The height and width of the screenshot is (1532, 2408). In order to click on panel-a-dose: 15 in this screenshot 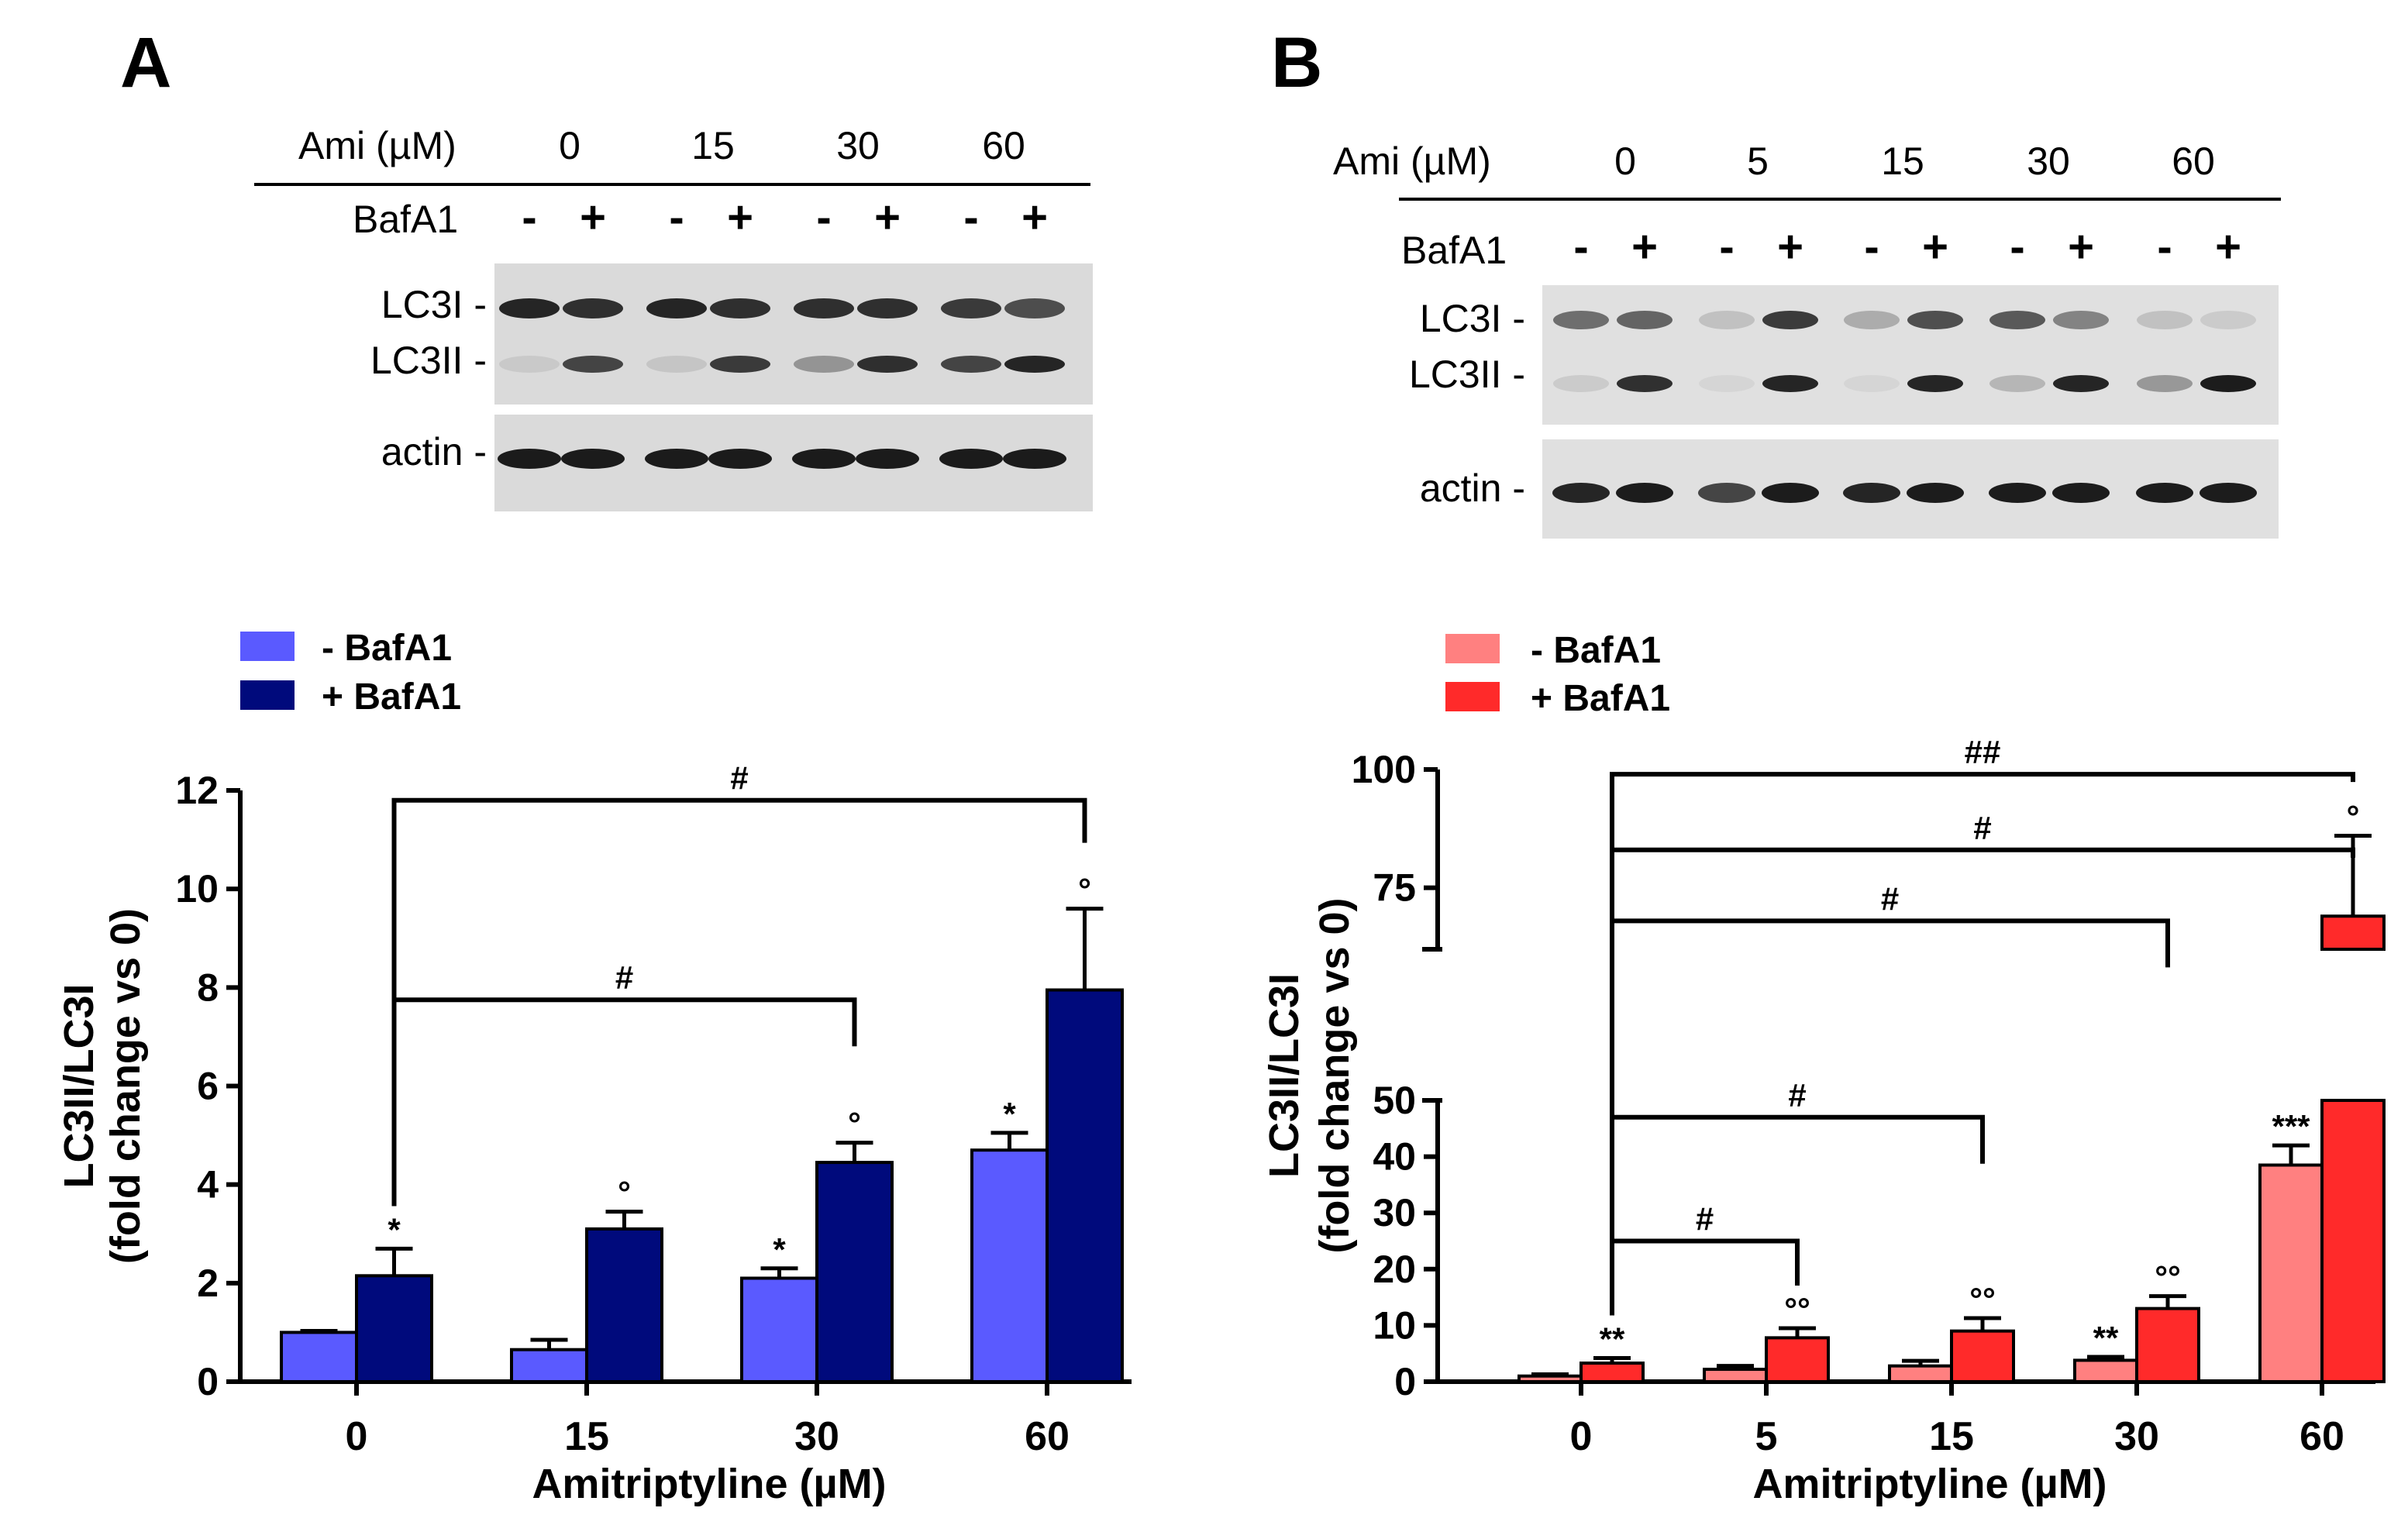, I will do `click(713, 145)`.